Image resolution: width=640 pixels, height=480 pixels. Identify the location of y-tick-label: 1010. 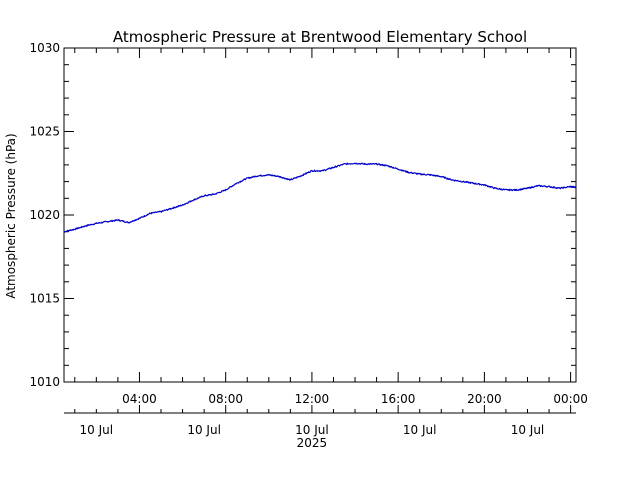
(44, 382).